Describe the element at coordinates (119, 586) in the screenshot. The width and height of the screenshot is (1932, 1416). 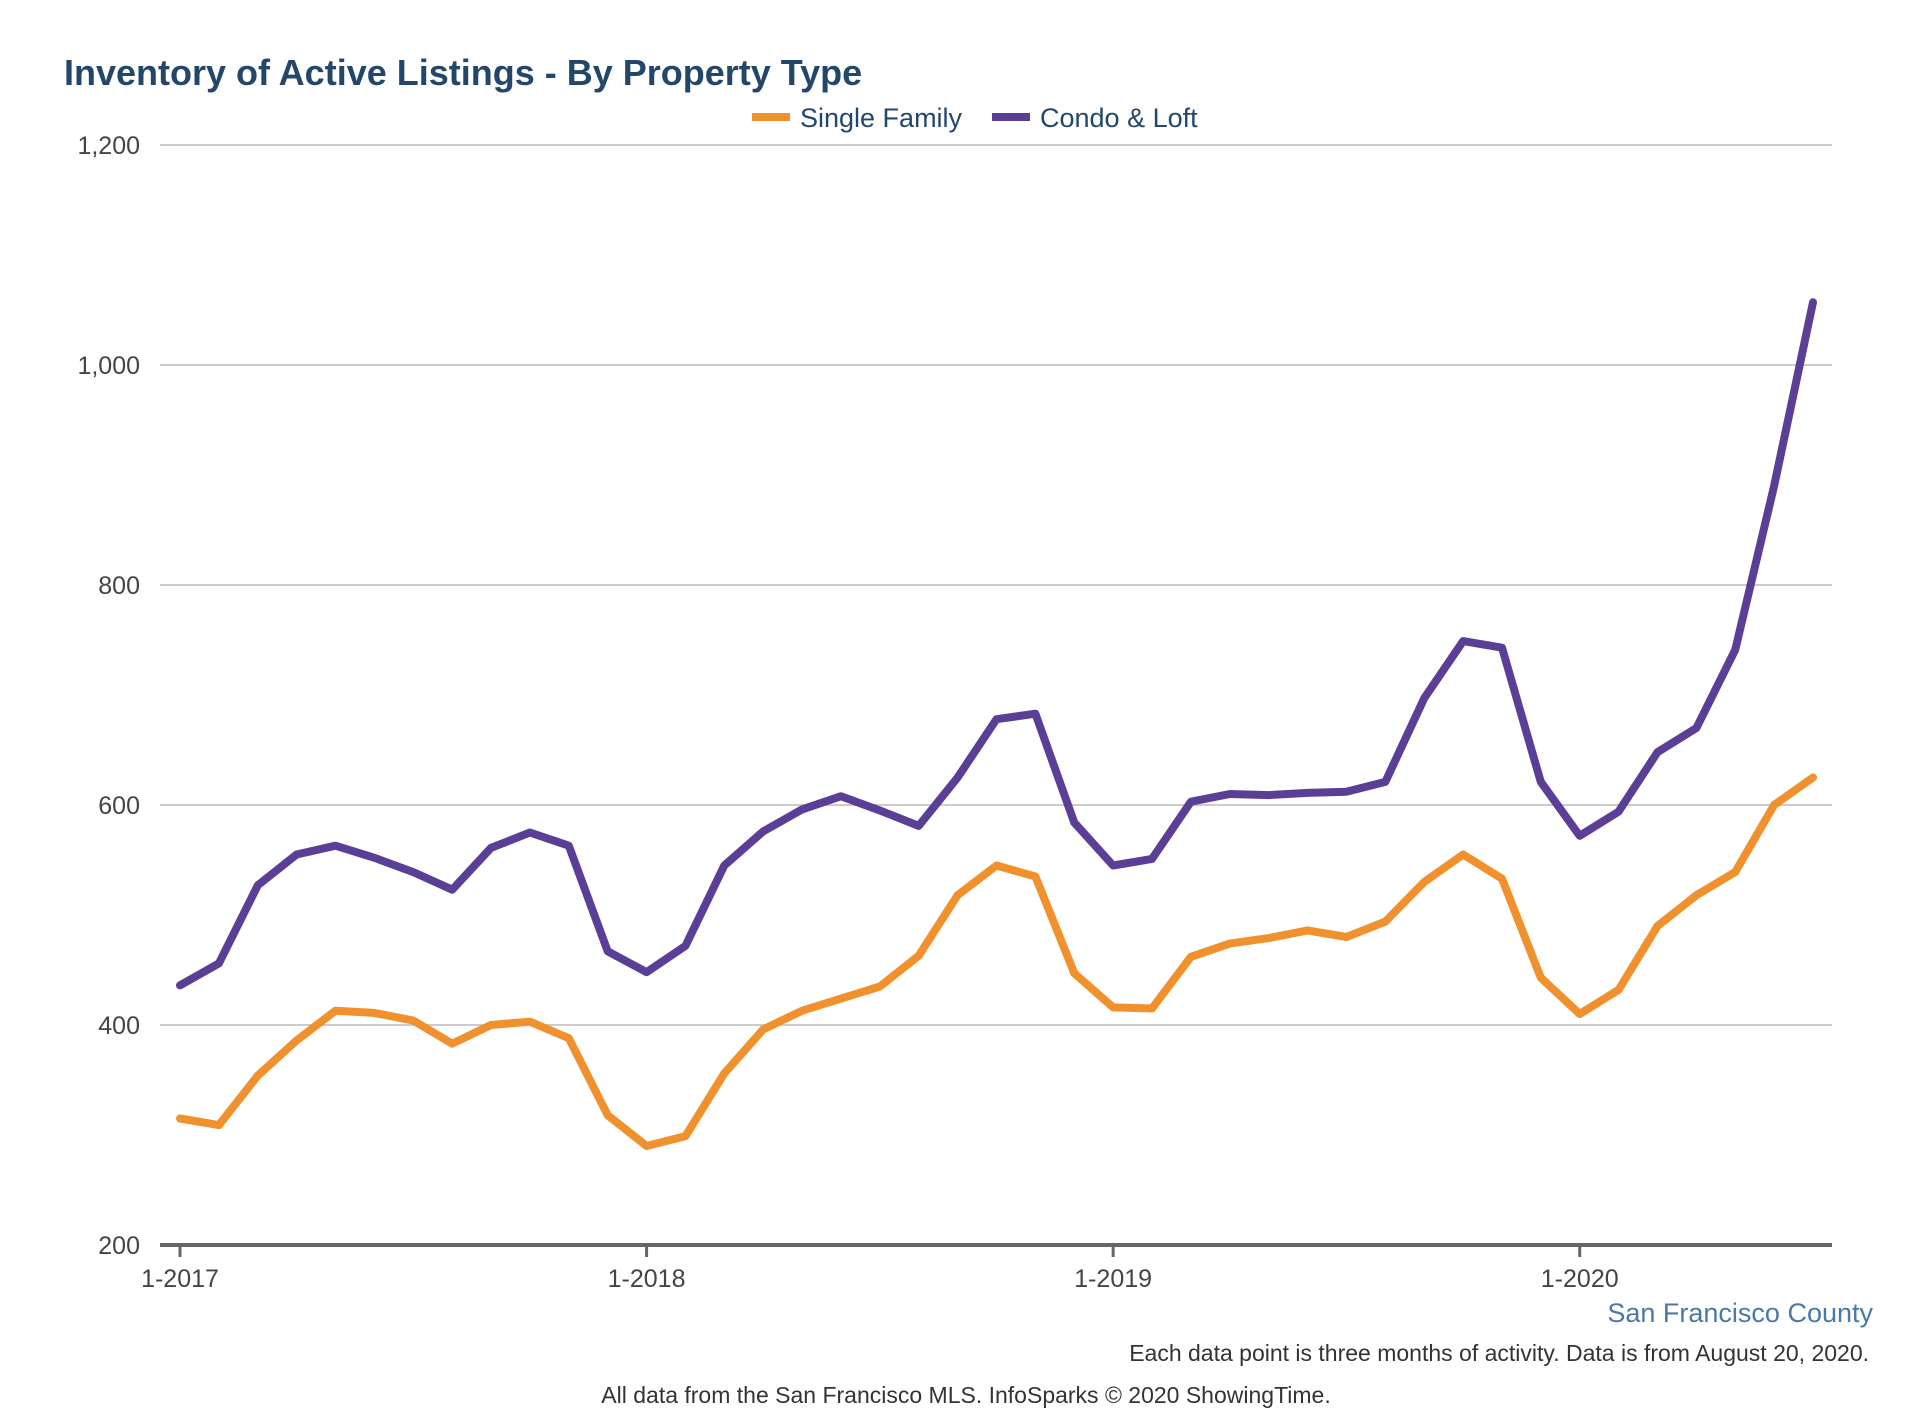
I see `y-tick-label: 800` at that location.